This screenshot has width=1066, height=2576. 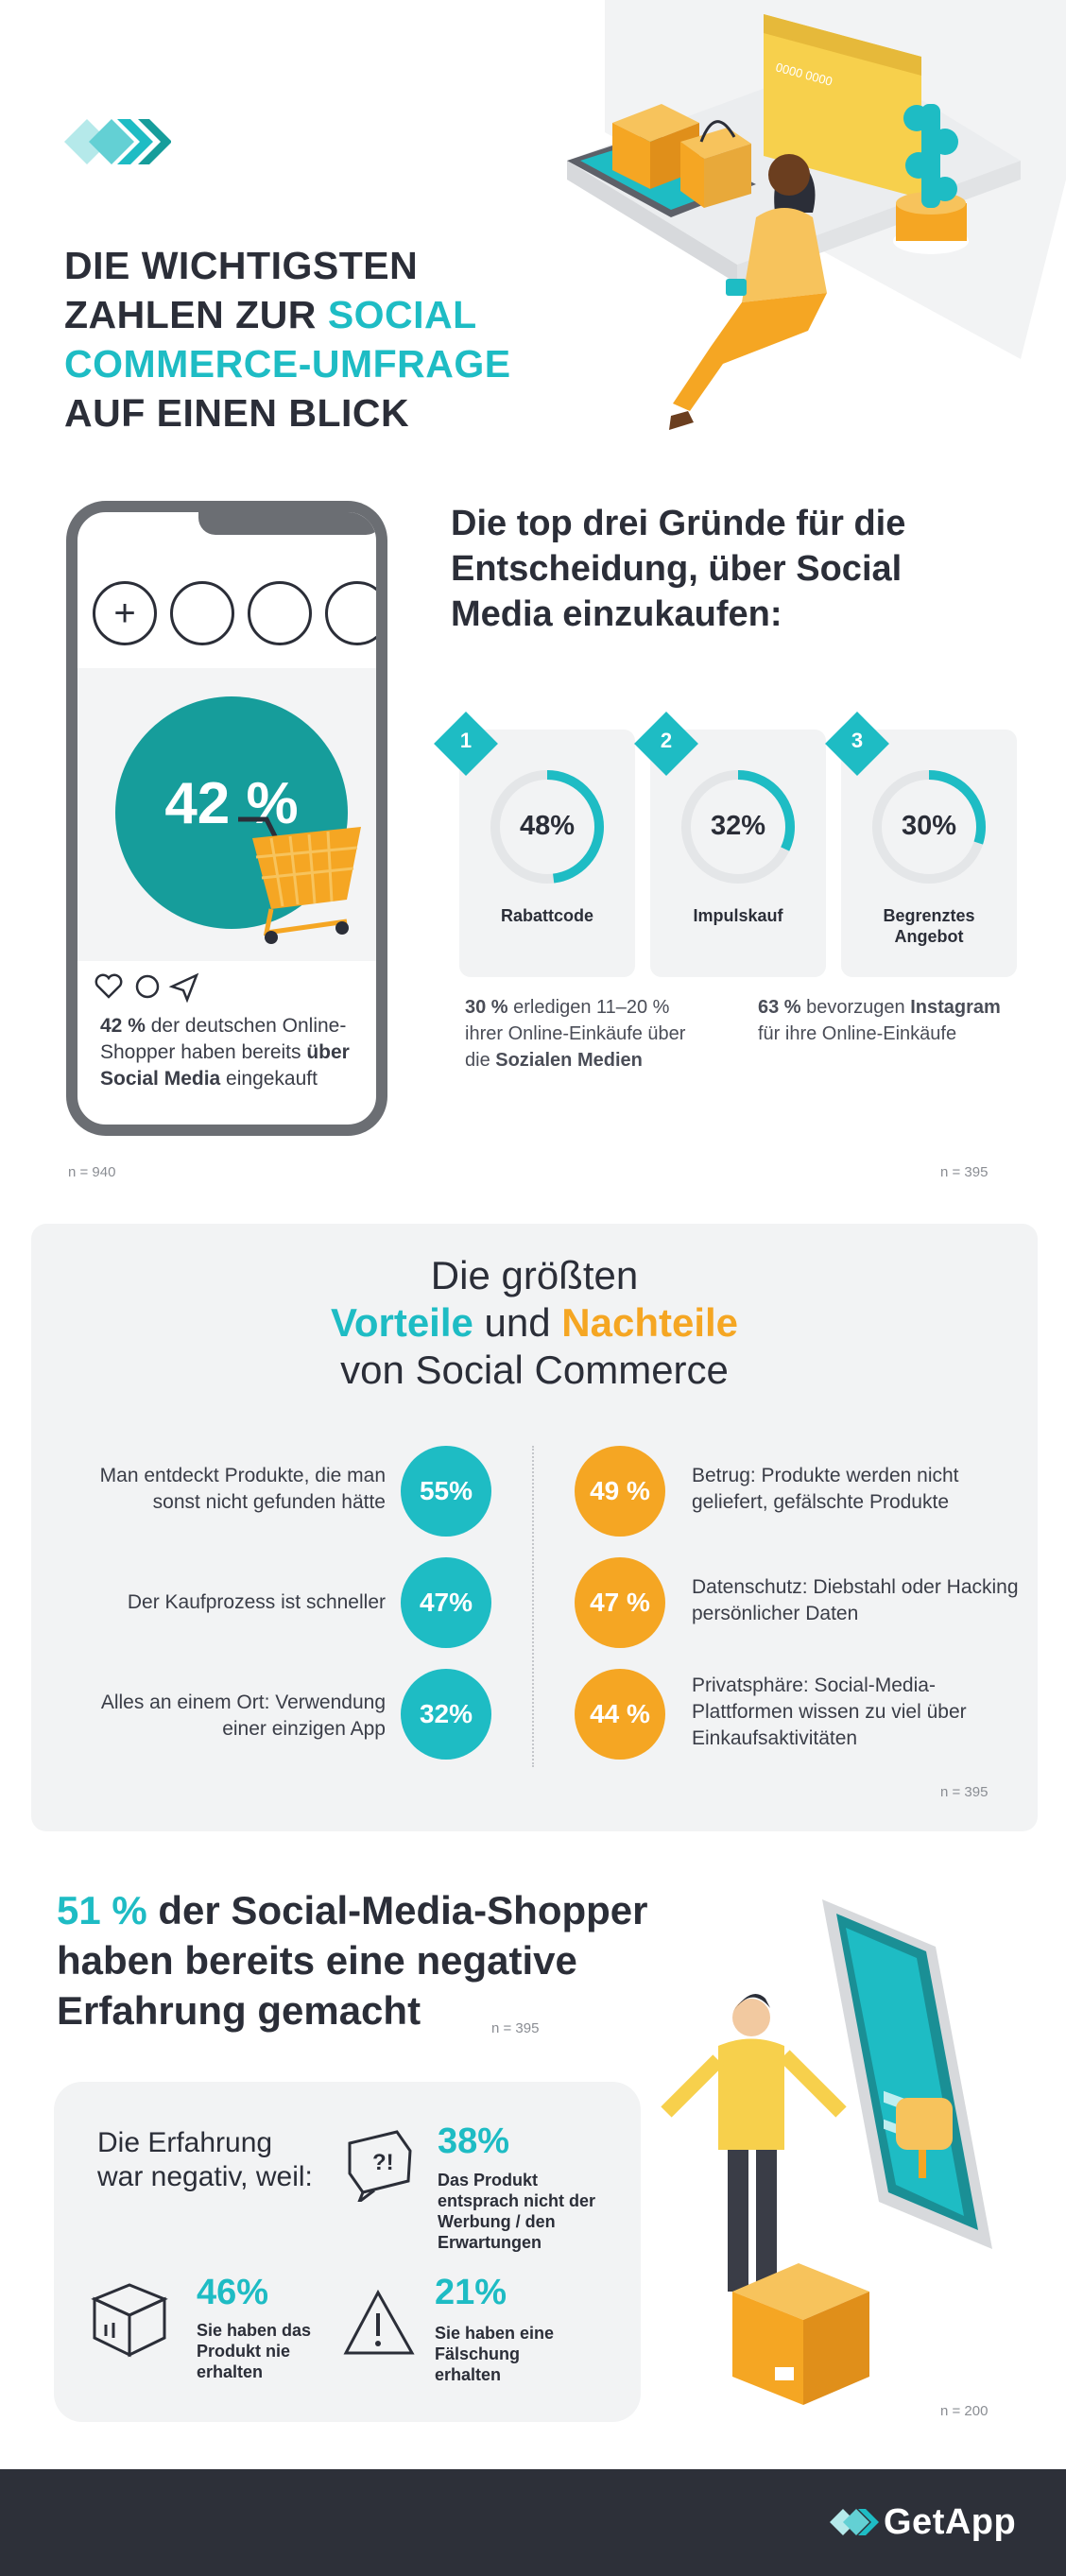 I want to click on shopping-bag-icon, so click(x=716, y=164).